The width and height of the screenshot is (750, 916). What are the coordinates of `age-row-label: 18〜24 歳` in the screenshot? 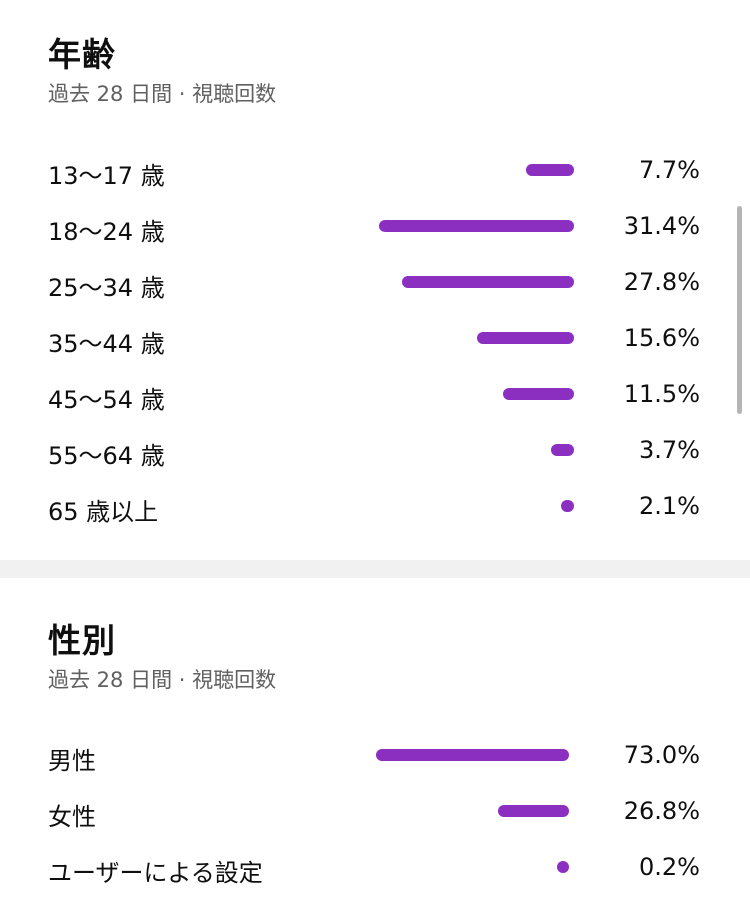 It's located at (106, 232).